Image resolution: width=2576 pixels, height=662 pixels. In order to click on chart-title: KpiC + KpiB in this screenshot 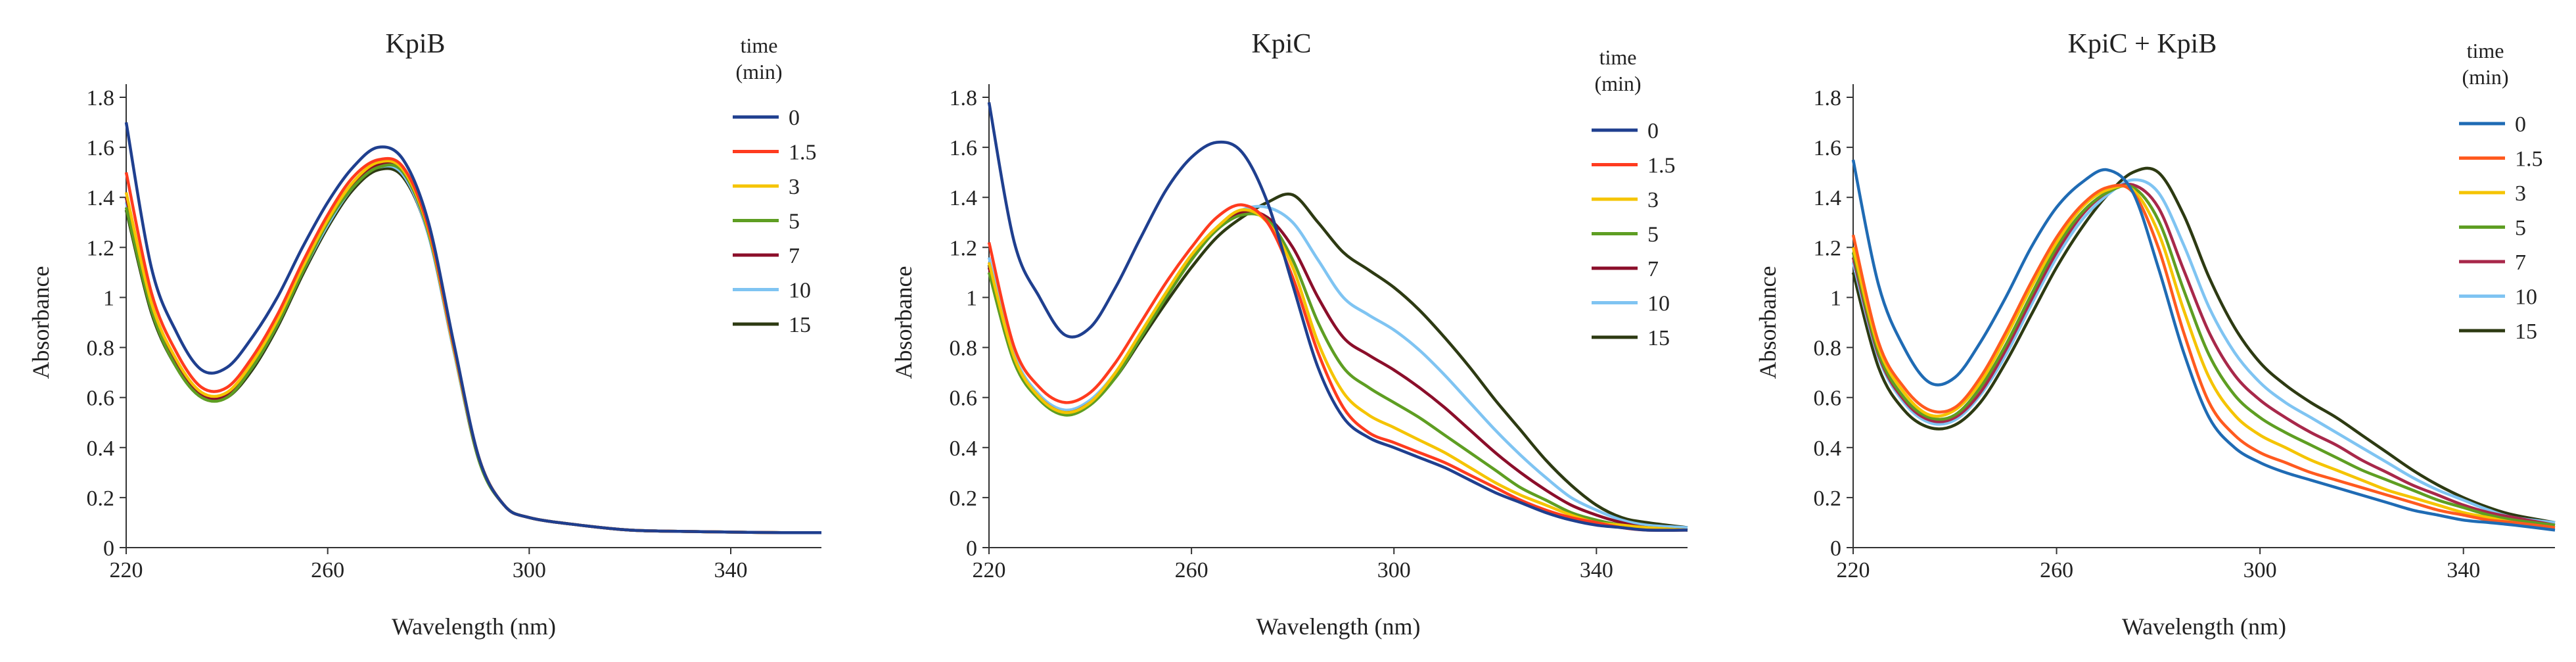, I will do `click(2142, 44)`.